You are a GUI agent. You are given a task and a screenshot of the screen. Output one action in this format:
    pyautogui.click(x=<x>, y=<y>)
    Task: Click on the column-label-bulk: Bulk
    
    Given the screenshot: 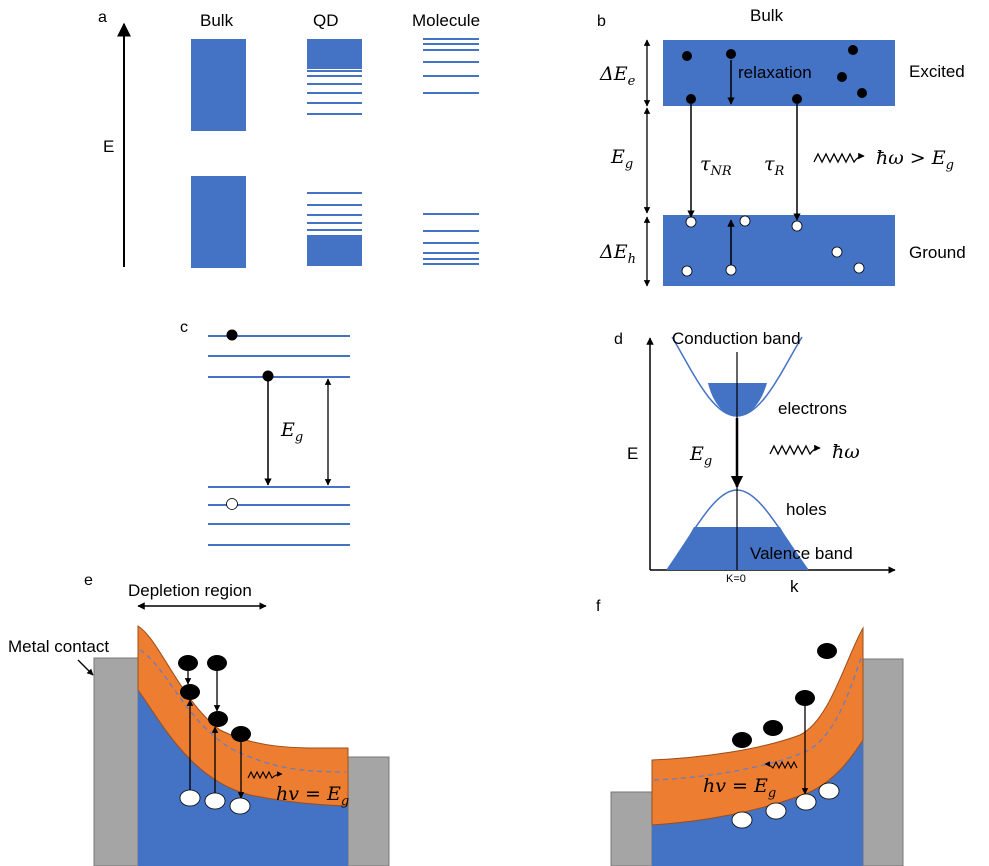 What is the action you would take?
    pyautogui.click(x=217, y=20)
    